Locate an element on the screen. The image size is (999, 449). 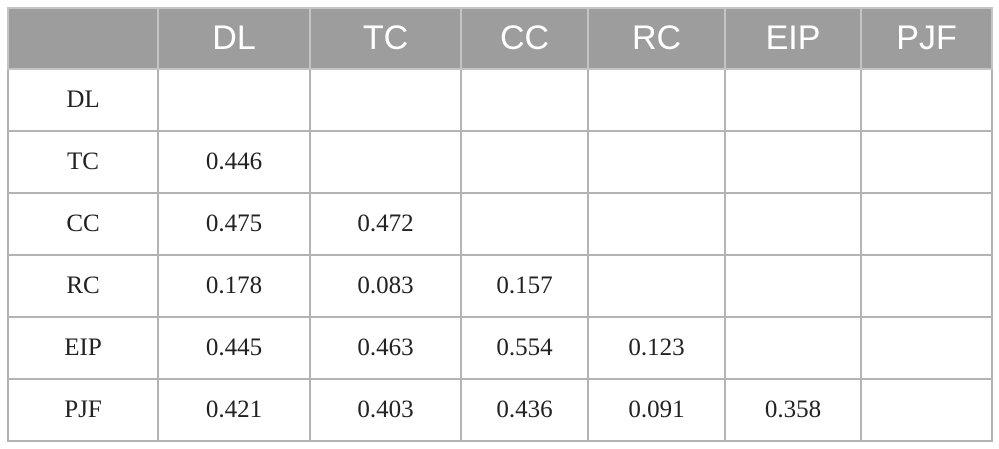
cell: 0.403 is located at coordinates (385, 410).